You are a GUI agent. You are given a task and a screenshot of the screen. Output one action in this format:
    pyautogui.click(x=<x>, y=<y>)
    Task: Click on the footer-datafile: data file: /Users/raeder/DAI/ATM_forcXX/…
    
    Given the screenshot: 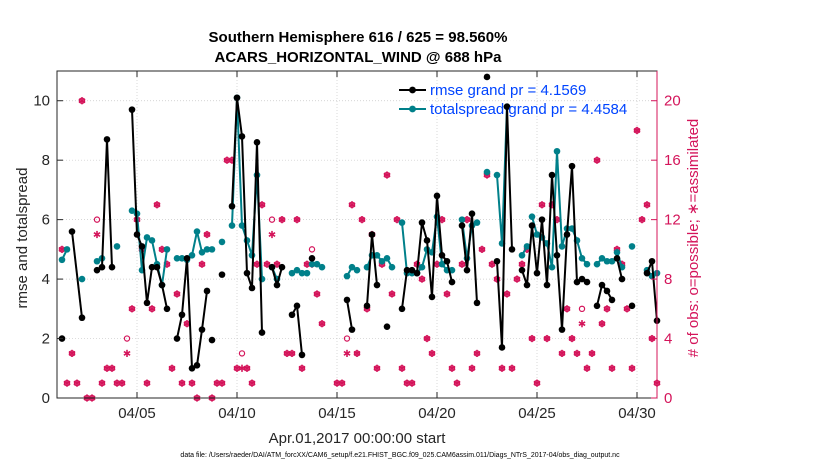 What is the action you would take?
    pyautogui.click(x=400, y=455)
    